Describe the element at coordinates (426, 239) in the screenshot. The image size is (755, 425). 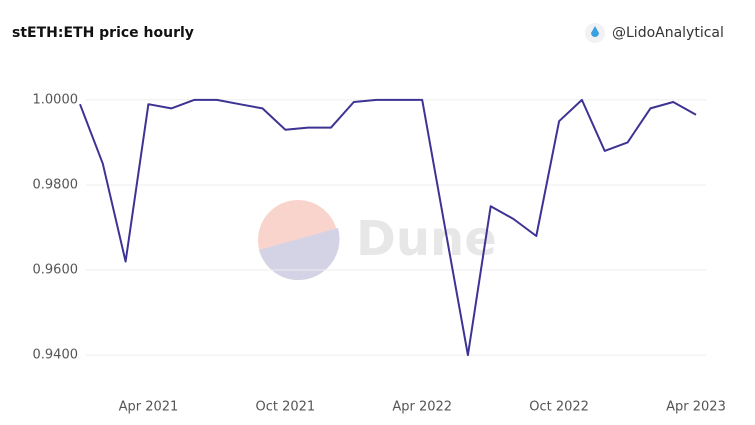
I see `watermark-text: Dune` at that location.